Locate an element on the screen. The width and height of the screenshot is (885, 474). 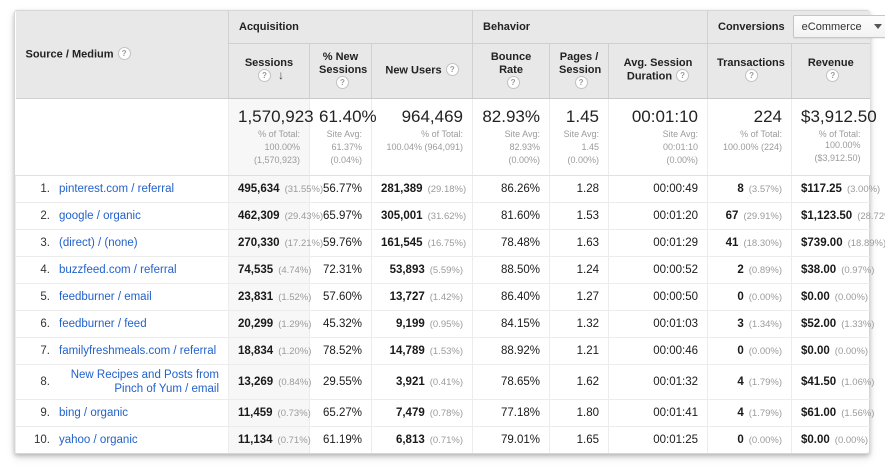
group-header-conversions: Conversions eCommerce is located at coordinates (796, 27).